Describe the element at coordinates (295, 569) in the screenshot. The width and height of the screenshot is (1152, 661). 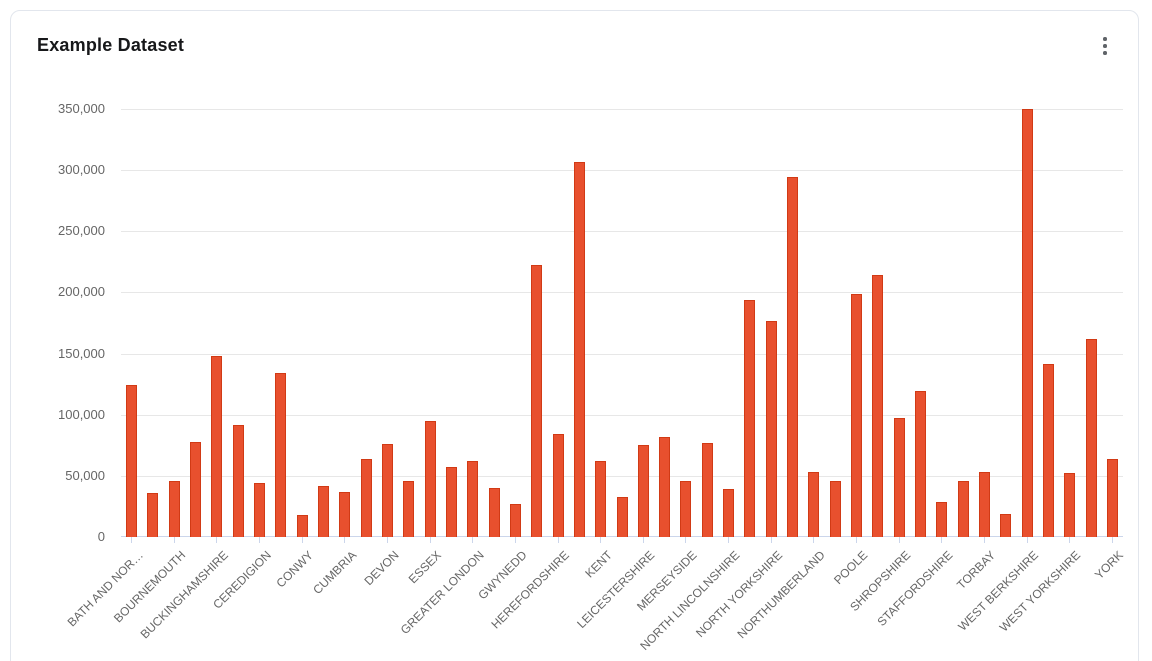
I see `x-axis-label: CONWY` at that location.